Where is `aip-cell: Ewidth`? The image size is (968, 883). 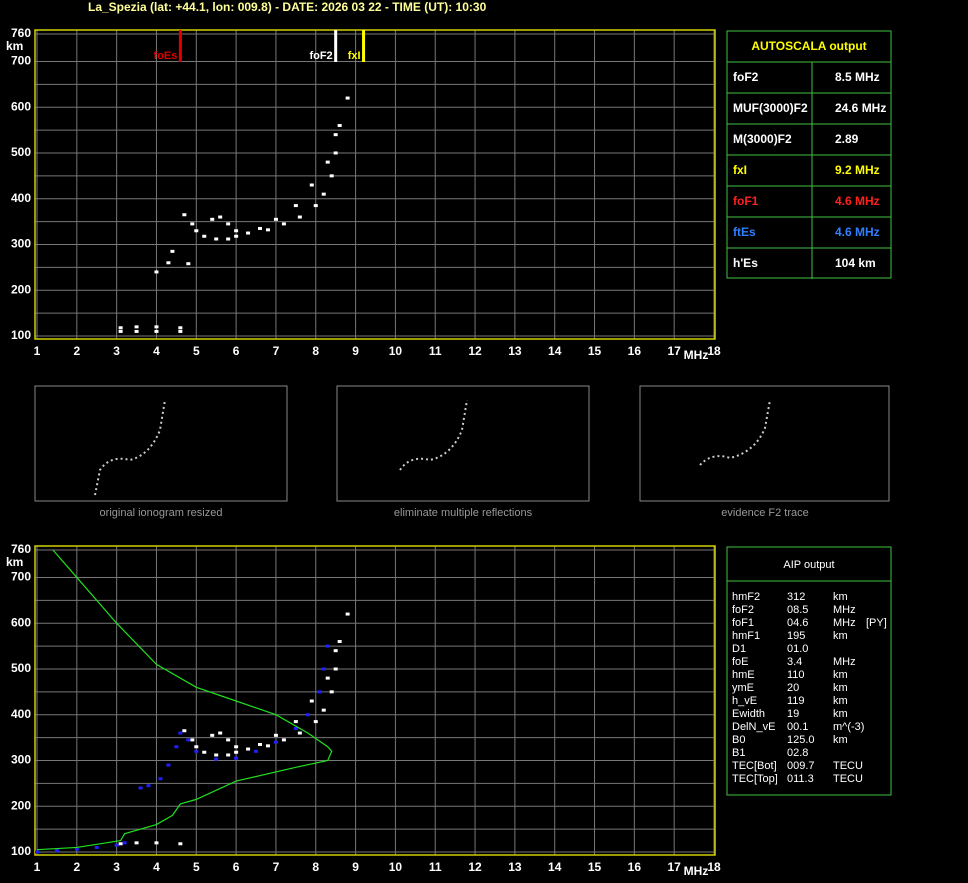 aip-cell: Ewidth is located at coordinates (748, 714).